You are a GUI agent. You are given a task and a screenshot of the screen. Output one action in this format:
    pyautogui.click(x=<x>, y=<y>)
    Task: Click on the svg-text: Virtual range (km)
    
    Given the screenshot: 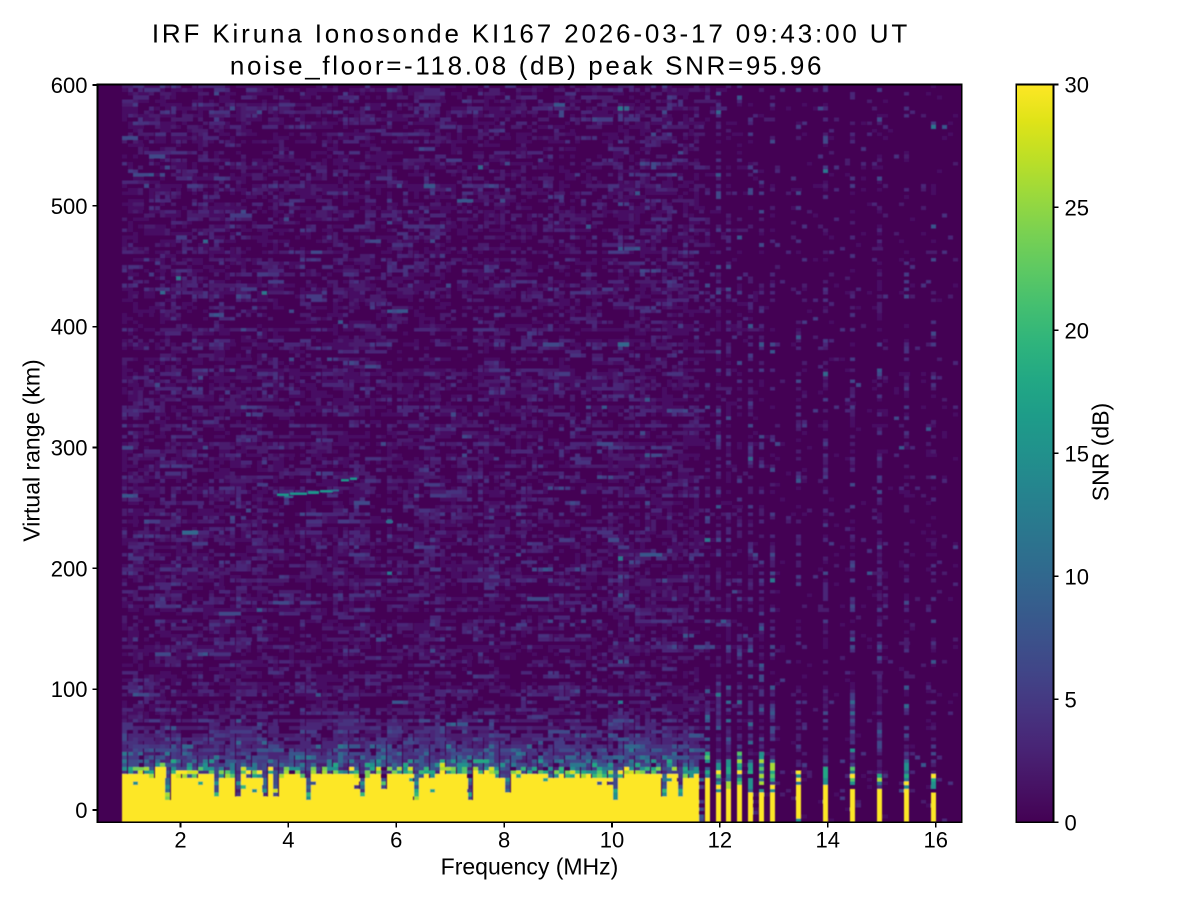 What is the action you would take?
    pyautogui.click(x=32, y=450)
    